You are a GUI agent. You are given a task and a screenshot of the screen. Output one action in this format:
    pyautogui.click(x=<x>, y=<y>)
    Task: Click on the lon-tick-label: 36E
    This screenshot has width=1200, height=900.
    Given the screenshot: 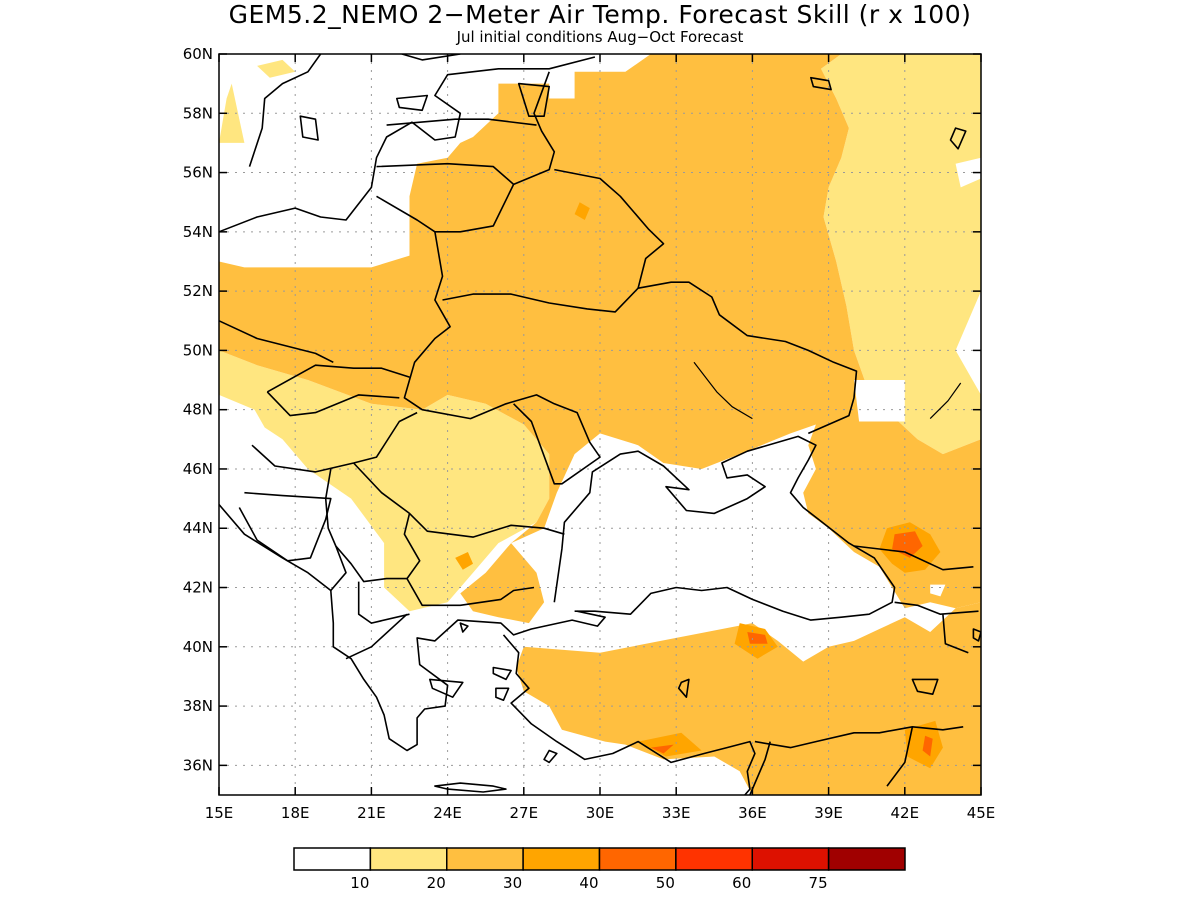 What is the action you would take?
    pyautogui.click(x=752, y=813)
    